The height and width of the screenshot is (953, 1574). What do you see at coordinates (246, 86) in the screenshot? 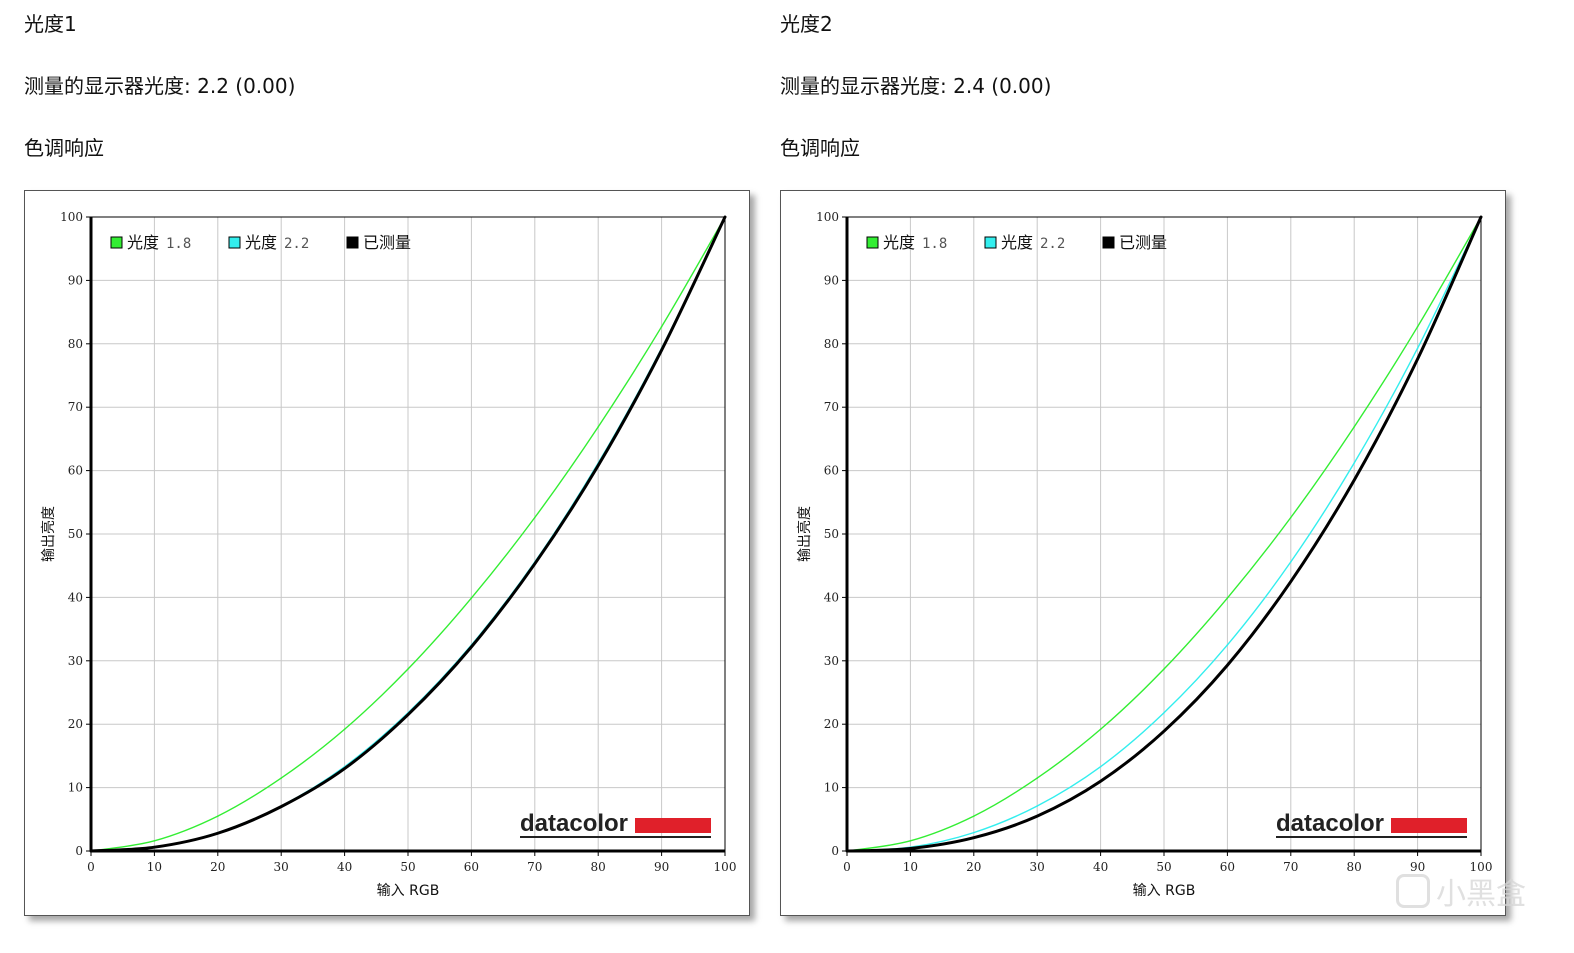
I see `measured-gamma-value: 2.2 (0.00)` at bounding box center [246, 86].